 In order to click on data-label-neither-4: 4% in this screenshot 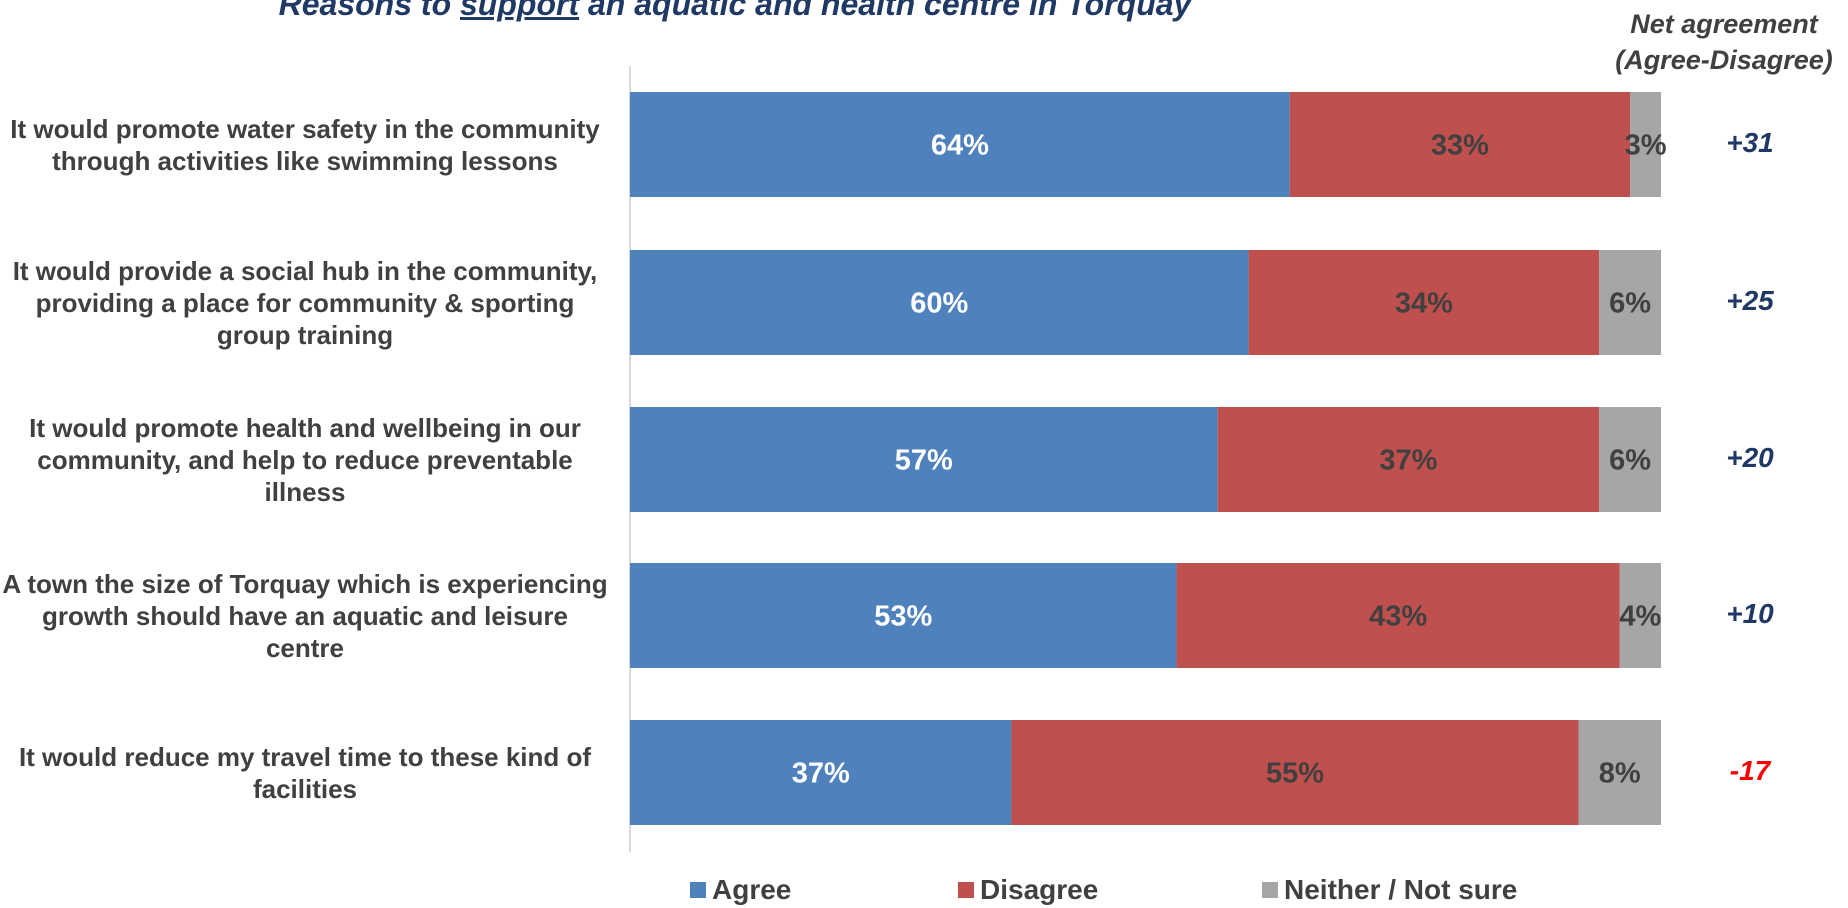, I will do `click(1640, 617)`.